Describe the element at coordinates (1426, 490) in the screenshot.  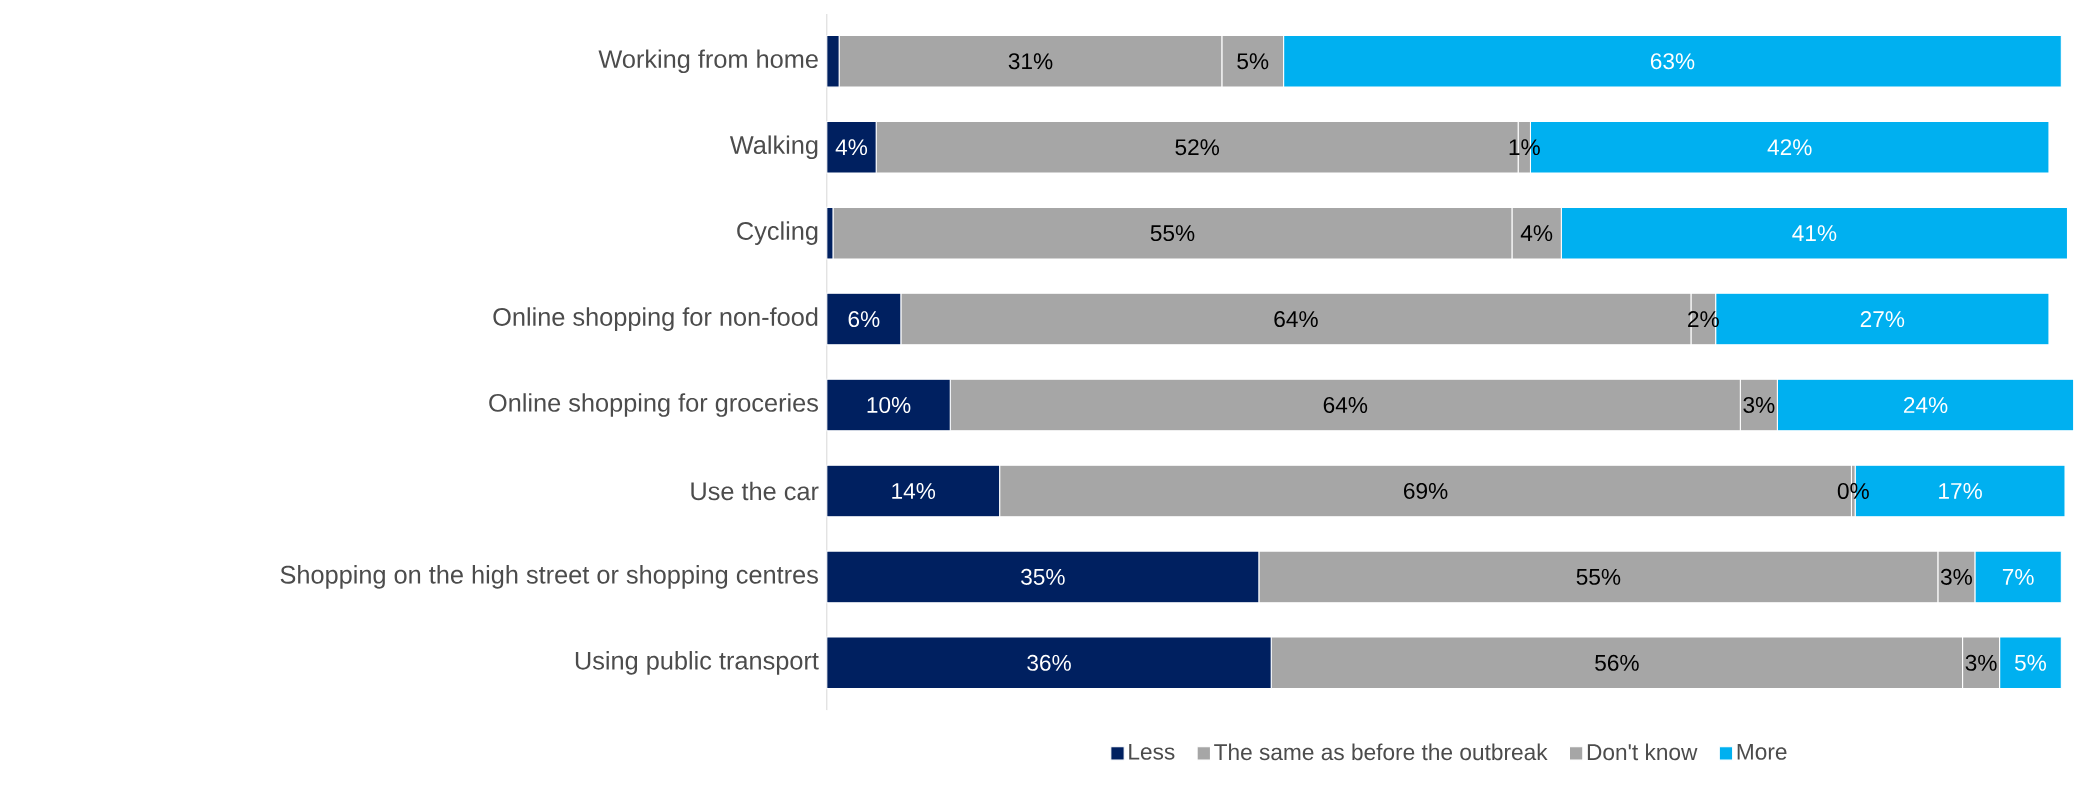
I see `data-label: 69%` at that location.